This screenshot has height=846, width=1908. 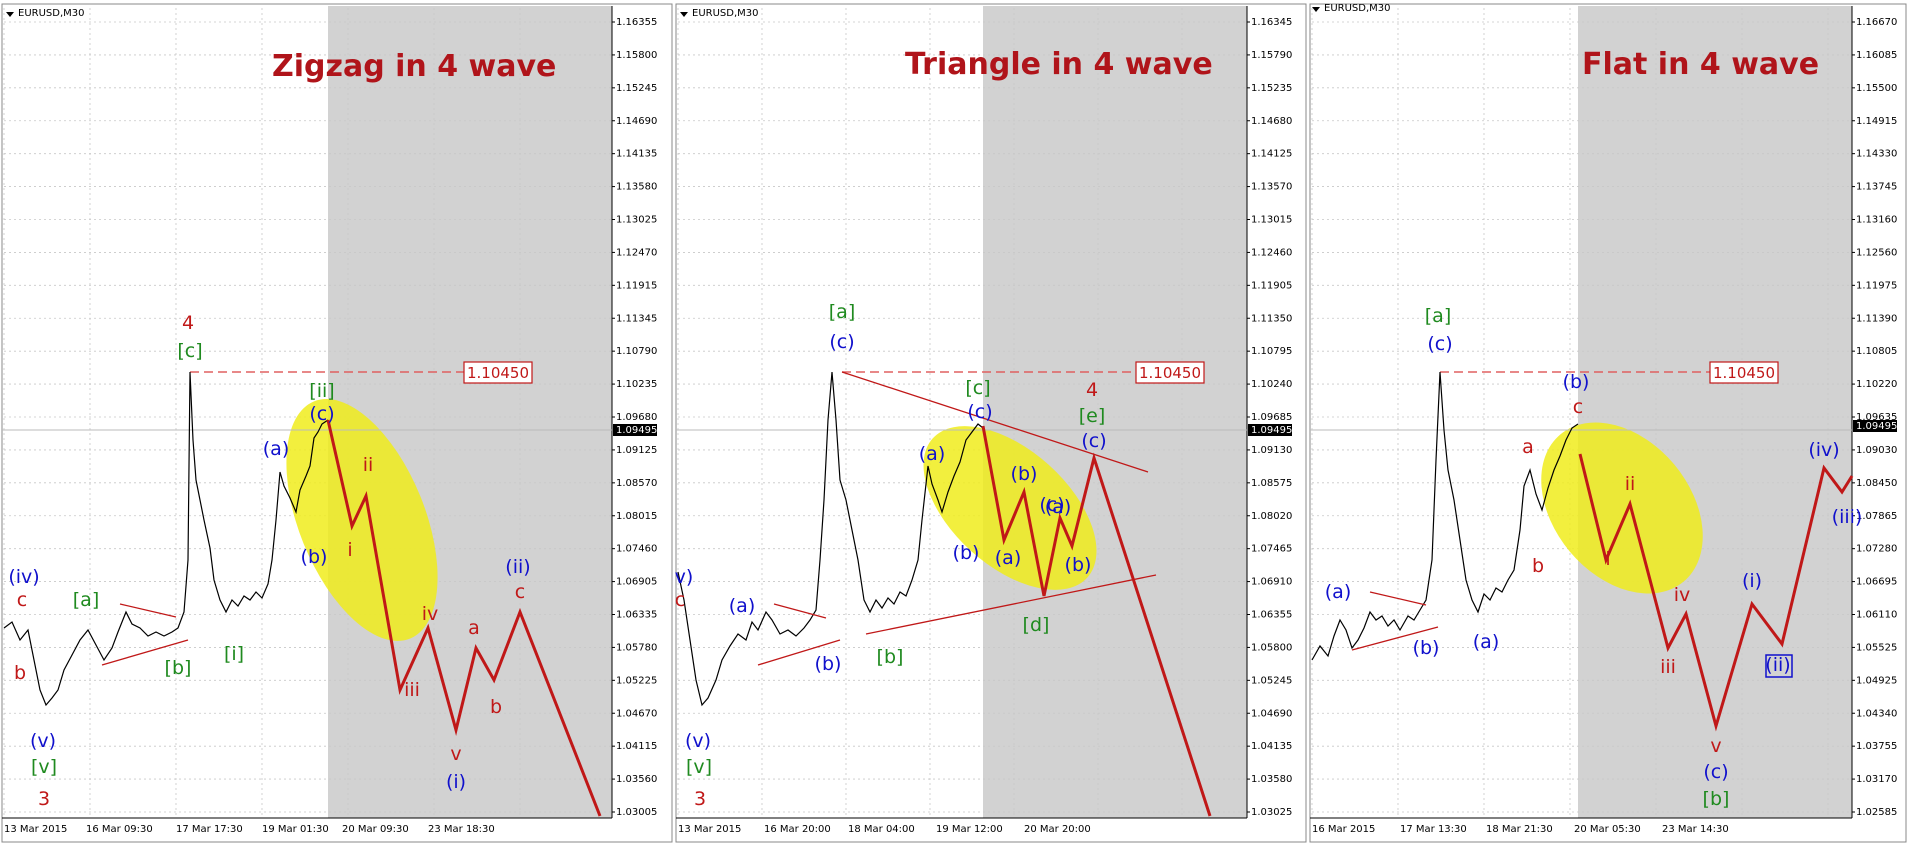 What do you see at coordinates (1630, 484) in the screenshot?
I see `wave-label: ii` at bounding box center [1630, 484].